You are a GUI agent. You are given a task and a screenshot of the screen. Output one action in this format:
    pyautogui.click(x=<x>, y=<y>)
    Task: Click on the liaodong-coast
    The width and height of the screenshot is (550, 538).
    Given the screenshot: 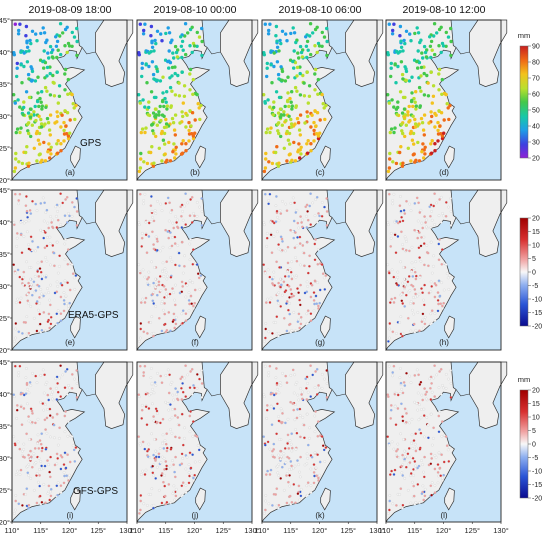 What is the action you would take?
    pyautogui.click(x=88, y=393)
    